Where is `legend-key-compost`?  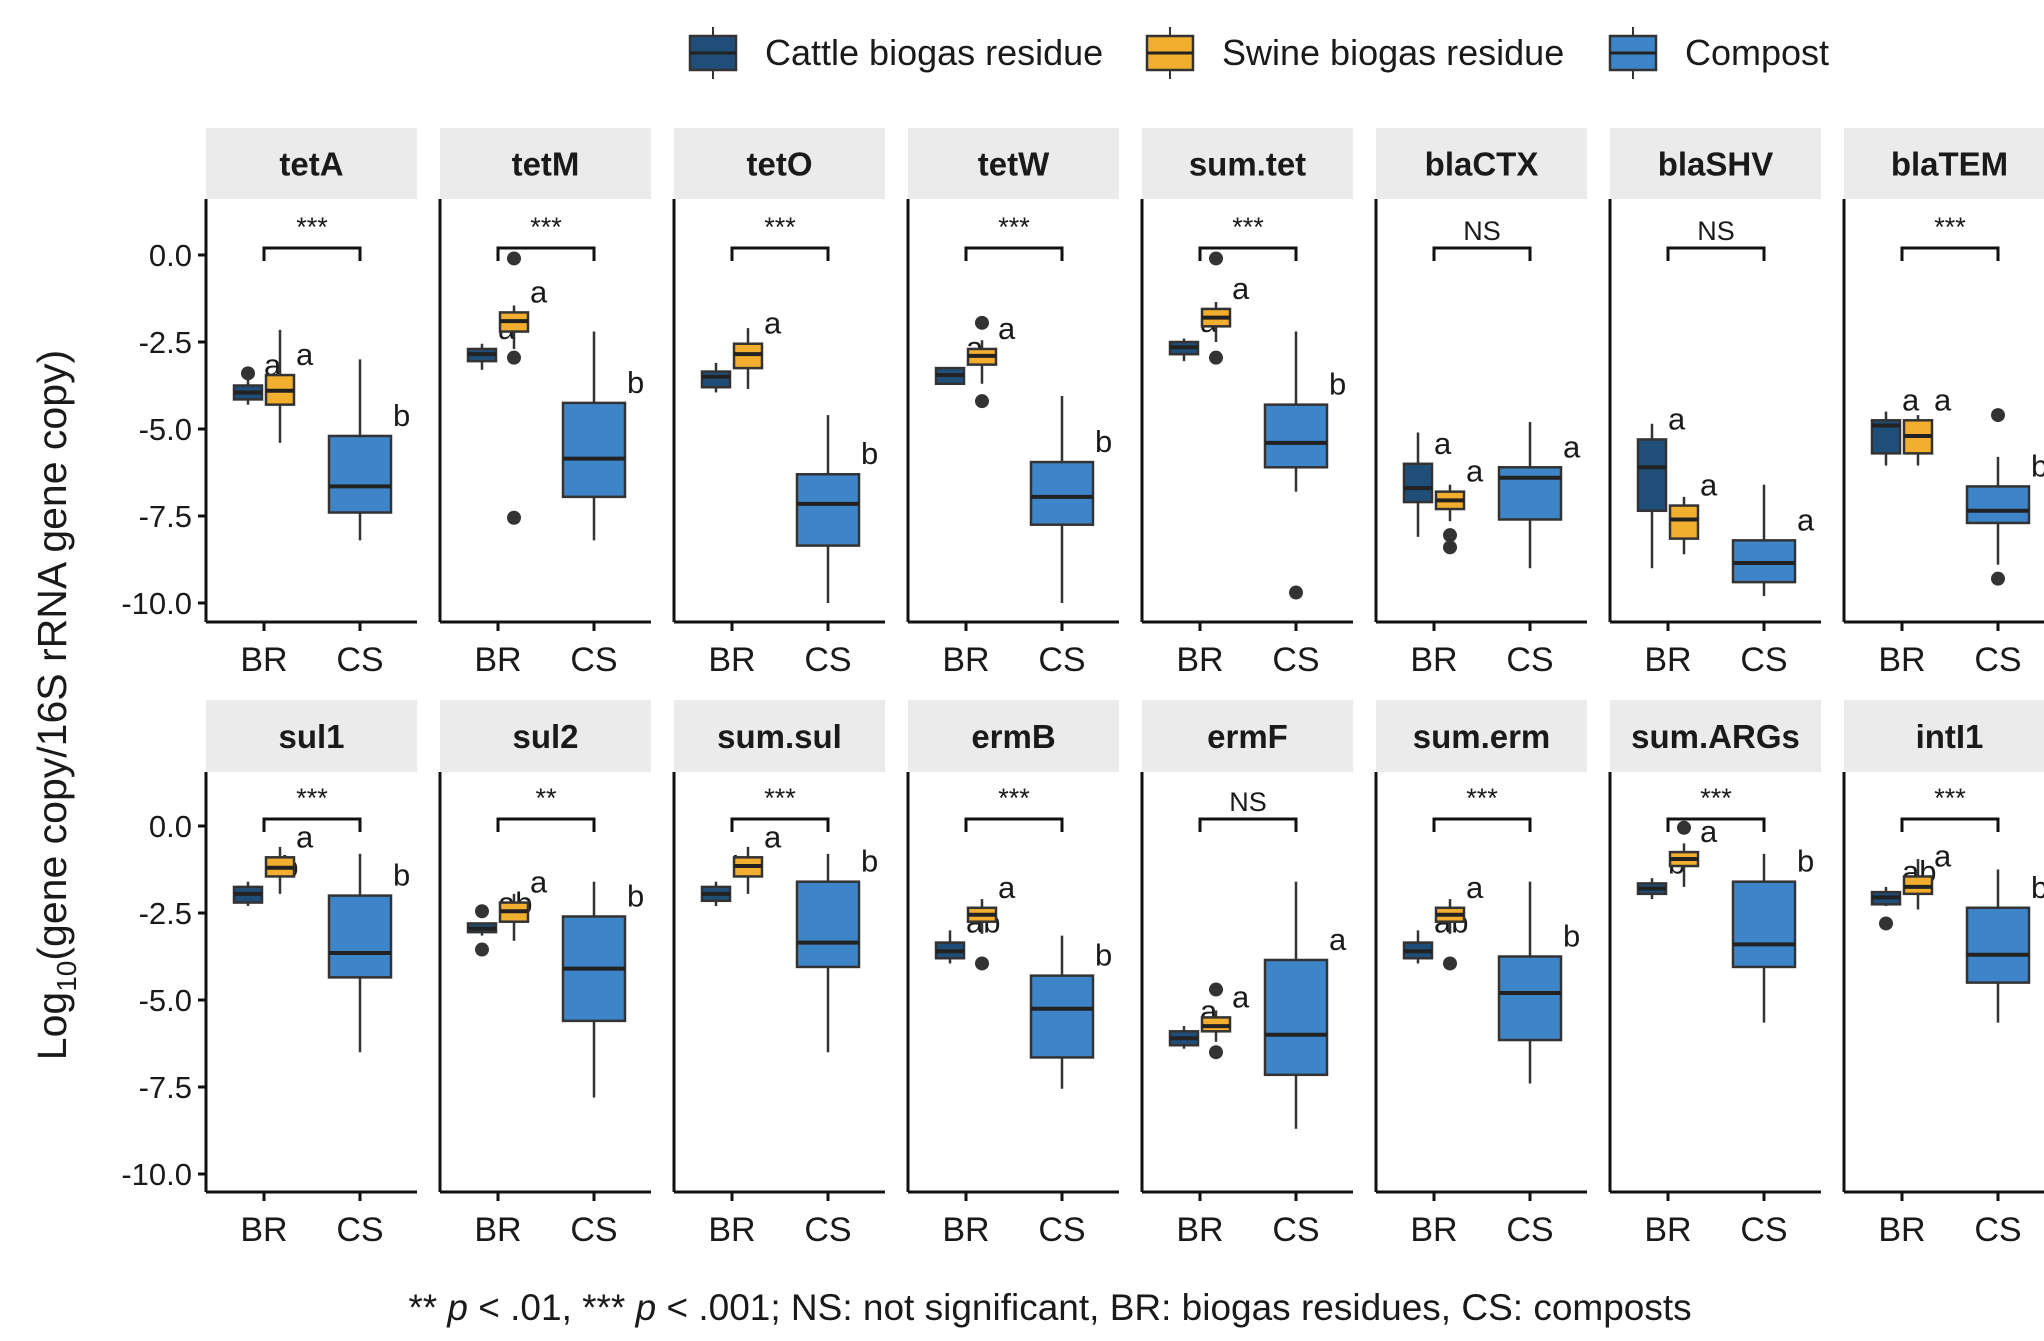 legend-key-compost is located at coordinates (1633, 53).